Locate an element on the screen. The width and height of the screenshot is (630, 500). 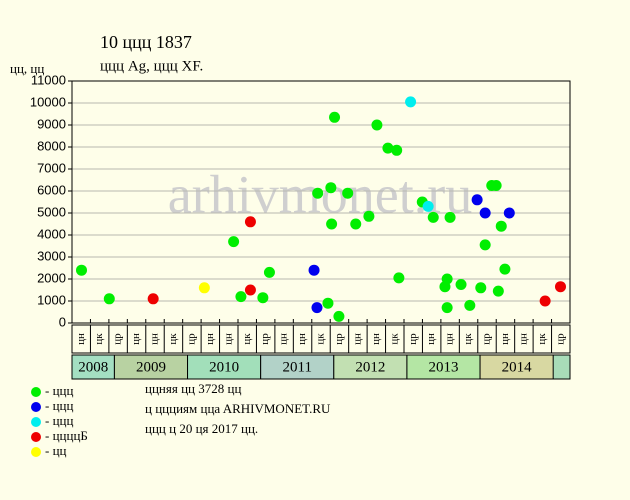
y-tick-label: 9000 is located at coordinates (51, 123).